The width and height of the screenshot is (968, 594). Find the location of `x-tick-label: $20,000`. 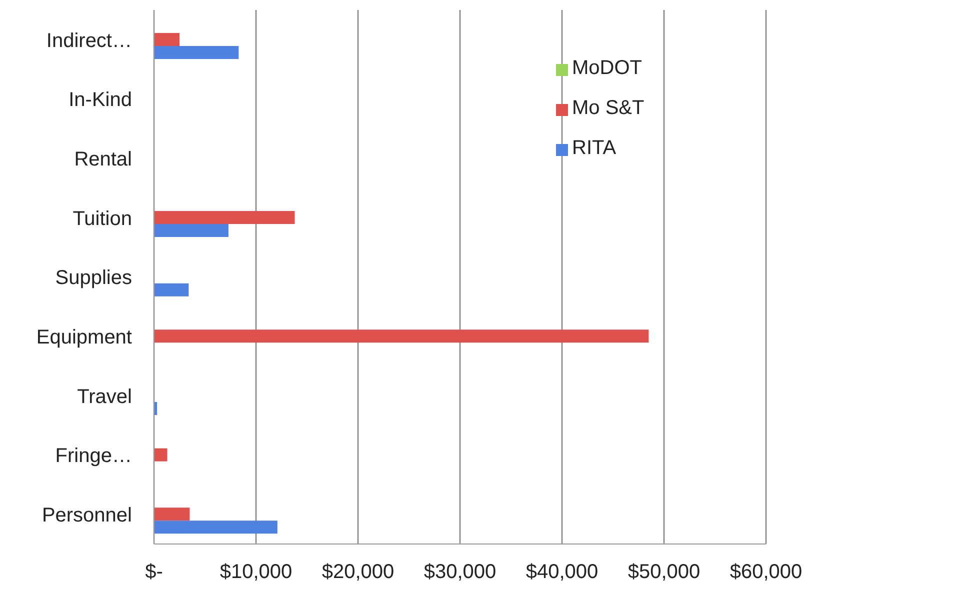

x-tick-label: $20,000 is located at coordinates (358, 572).